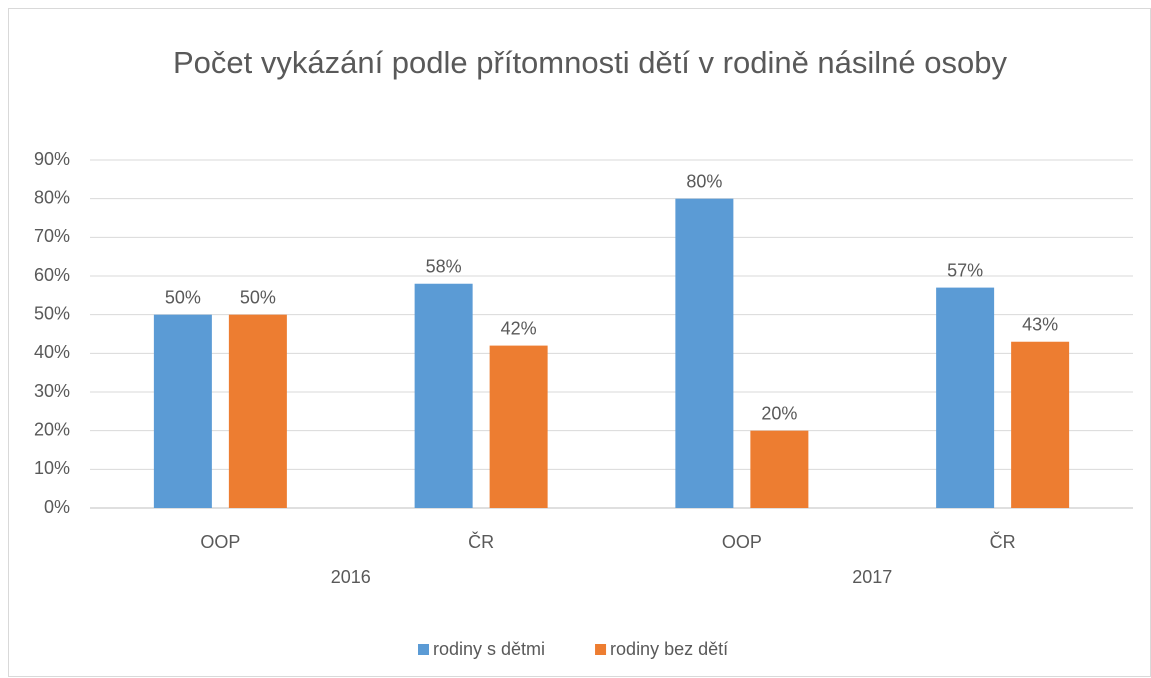 This screenshot has width=1151, height=678. I want to click on legend-label: rodiny s dětmi, so click(489, 649).